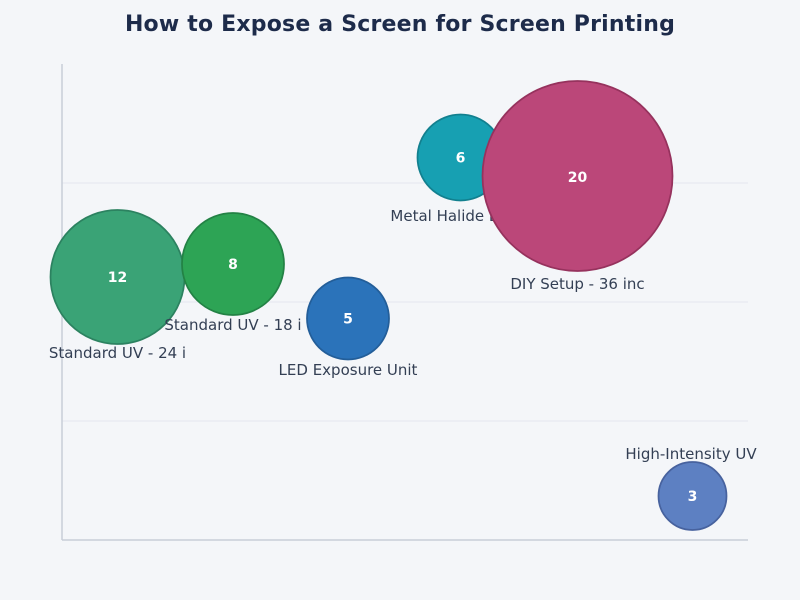  What do you see at coordinates (117, 278) in the screenshot?
I see `bubble-value: 12` at bounding box center [117, 278].